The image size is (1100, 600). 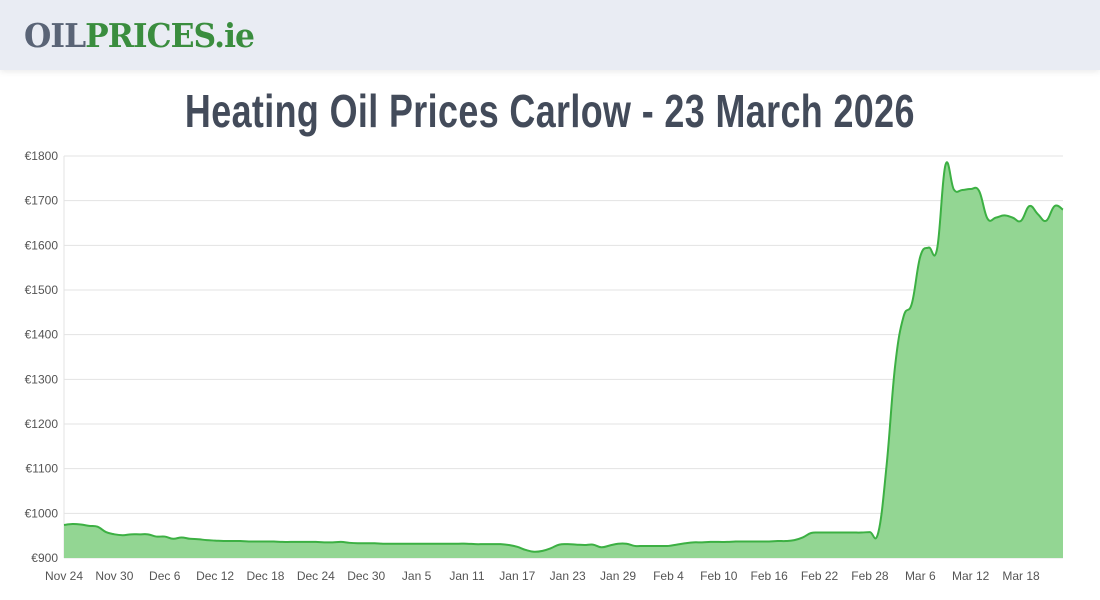 What do you see at coordinates (64, 576) in the screenshot?
I see `x-tick-label: Nov 24` at bounding box center [64, 576].